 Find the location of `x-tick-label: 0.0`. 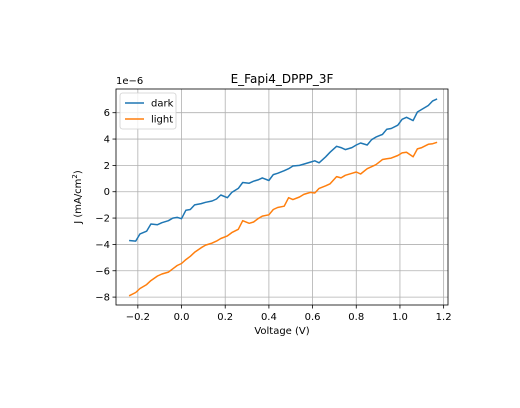

x-tick-label: 0.0 is located at coordinates (182, 317).